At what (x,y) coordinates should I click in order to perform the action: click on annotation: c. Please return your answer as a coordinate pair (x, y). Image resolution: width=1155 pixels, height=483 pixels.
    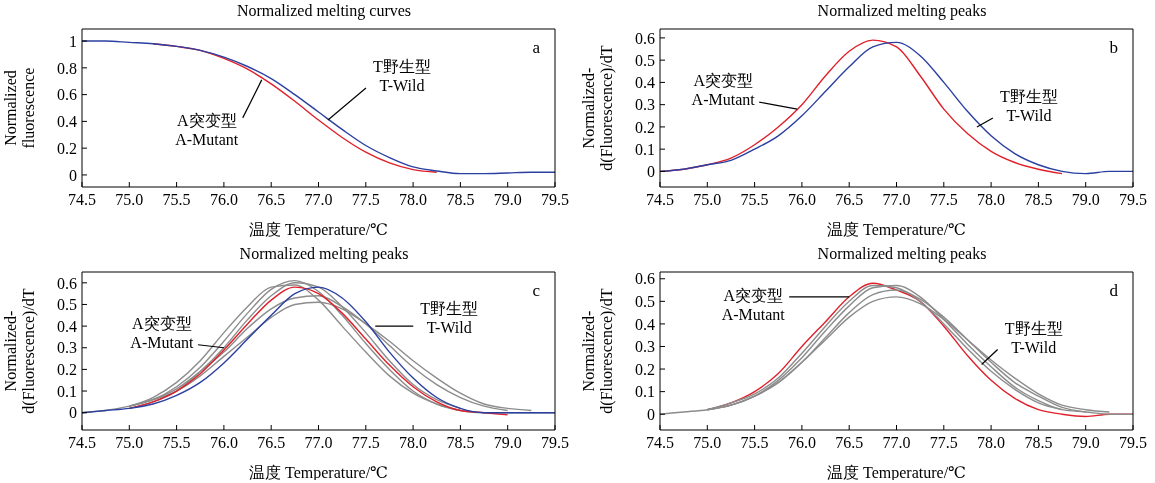
    Looking at the image, I should click on (536, 290).